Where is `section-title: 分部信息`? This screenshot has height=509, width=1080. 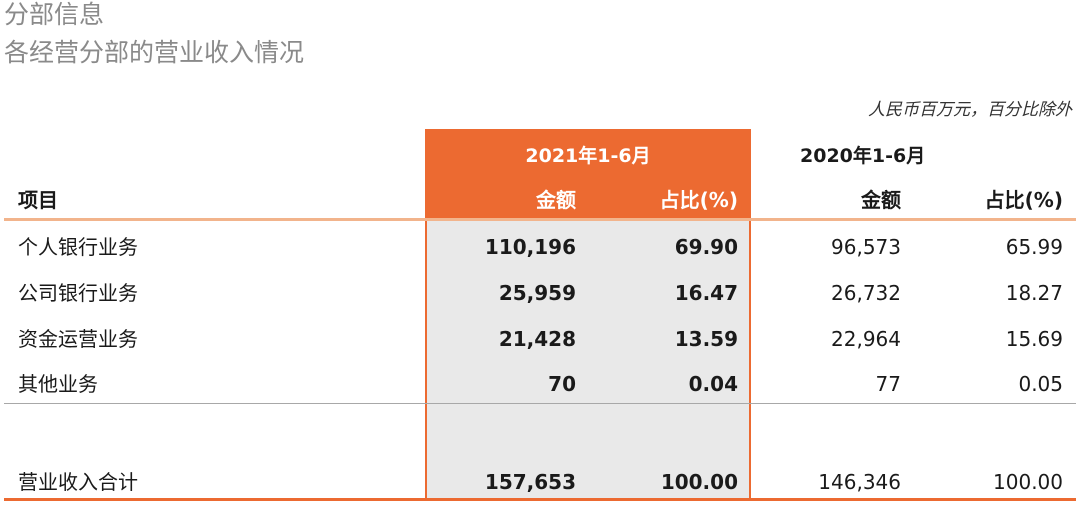
section-title: 分部信息 is located at coordinates (54, 14).